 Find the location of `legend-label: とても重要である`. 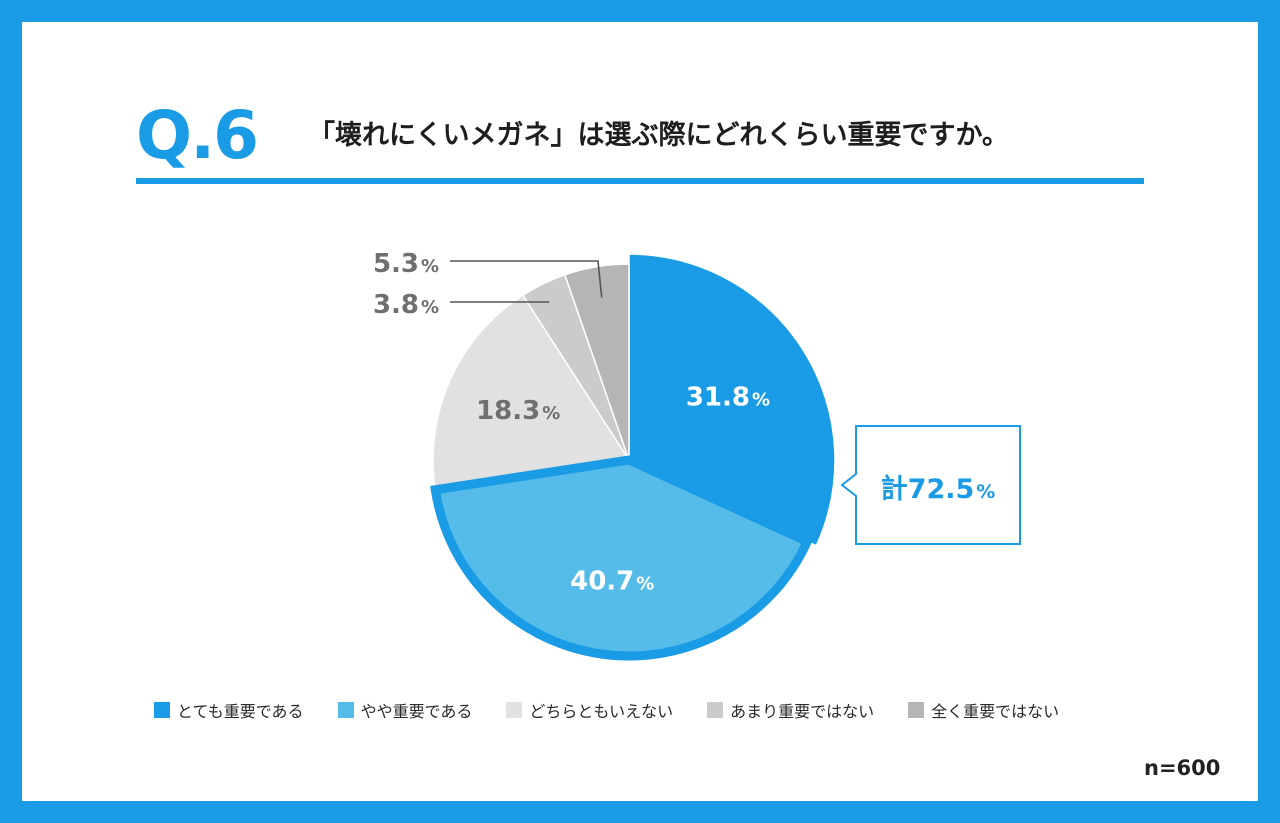

legend-label: とても重要である is located at coordinates (240, 711).